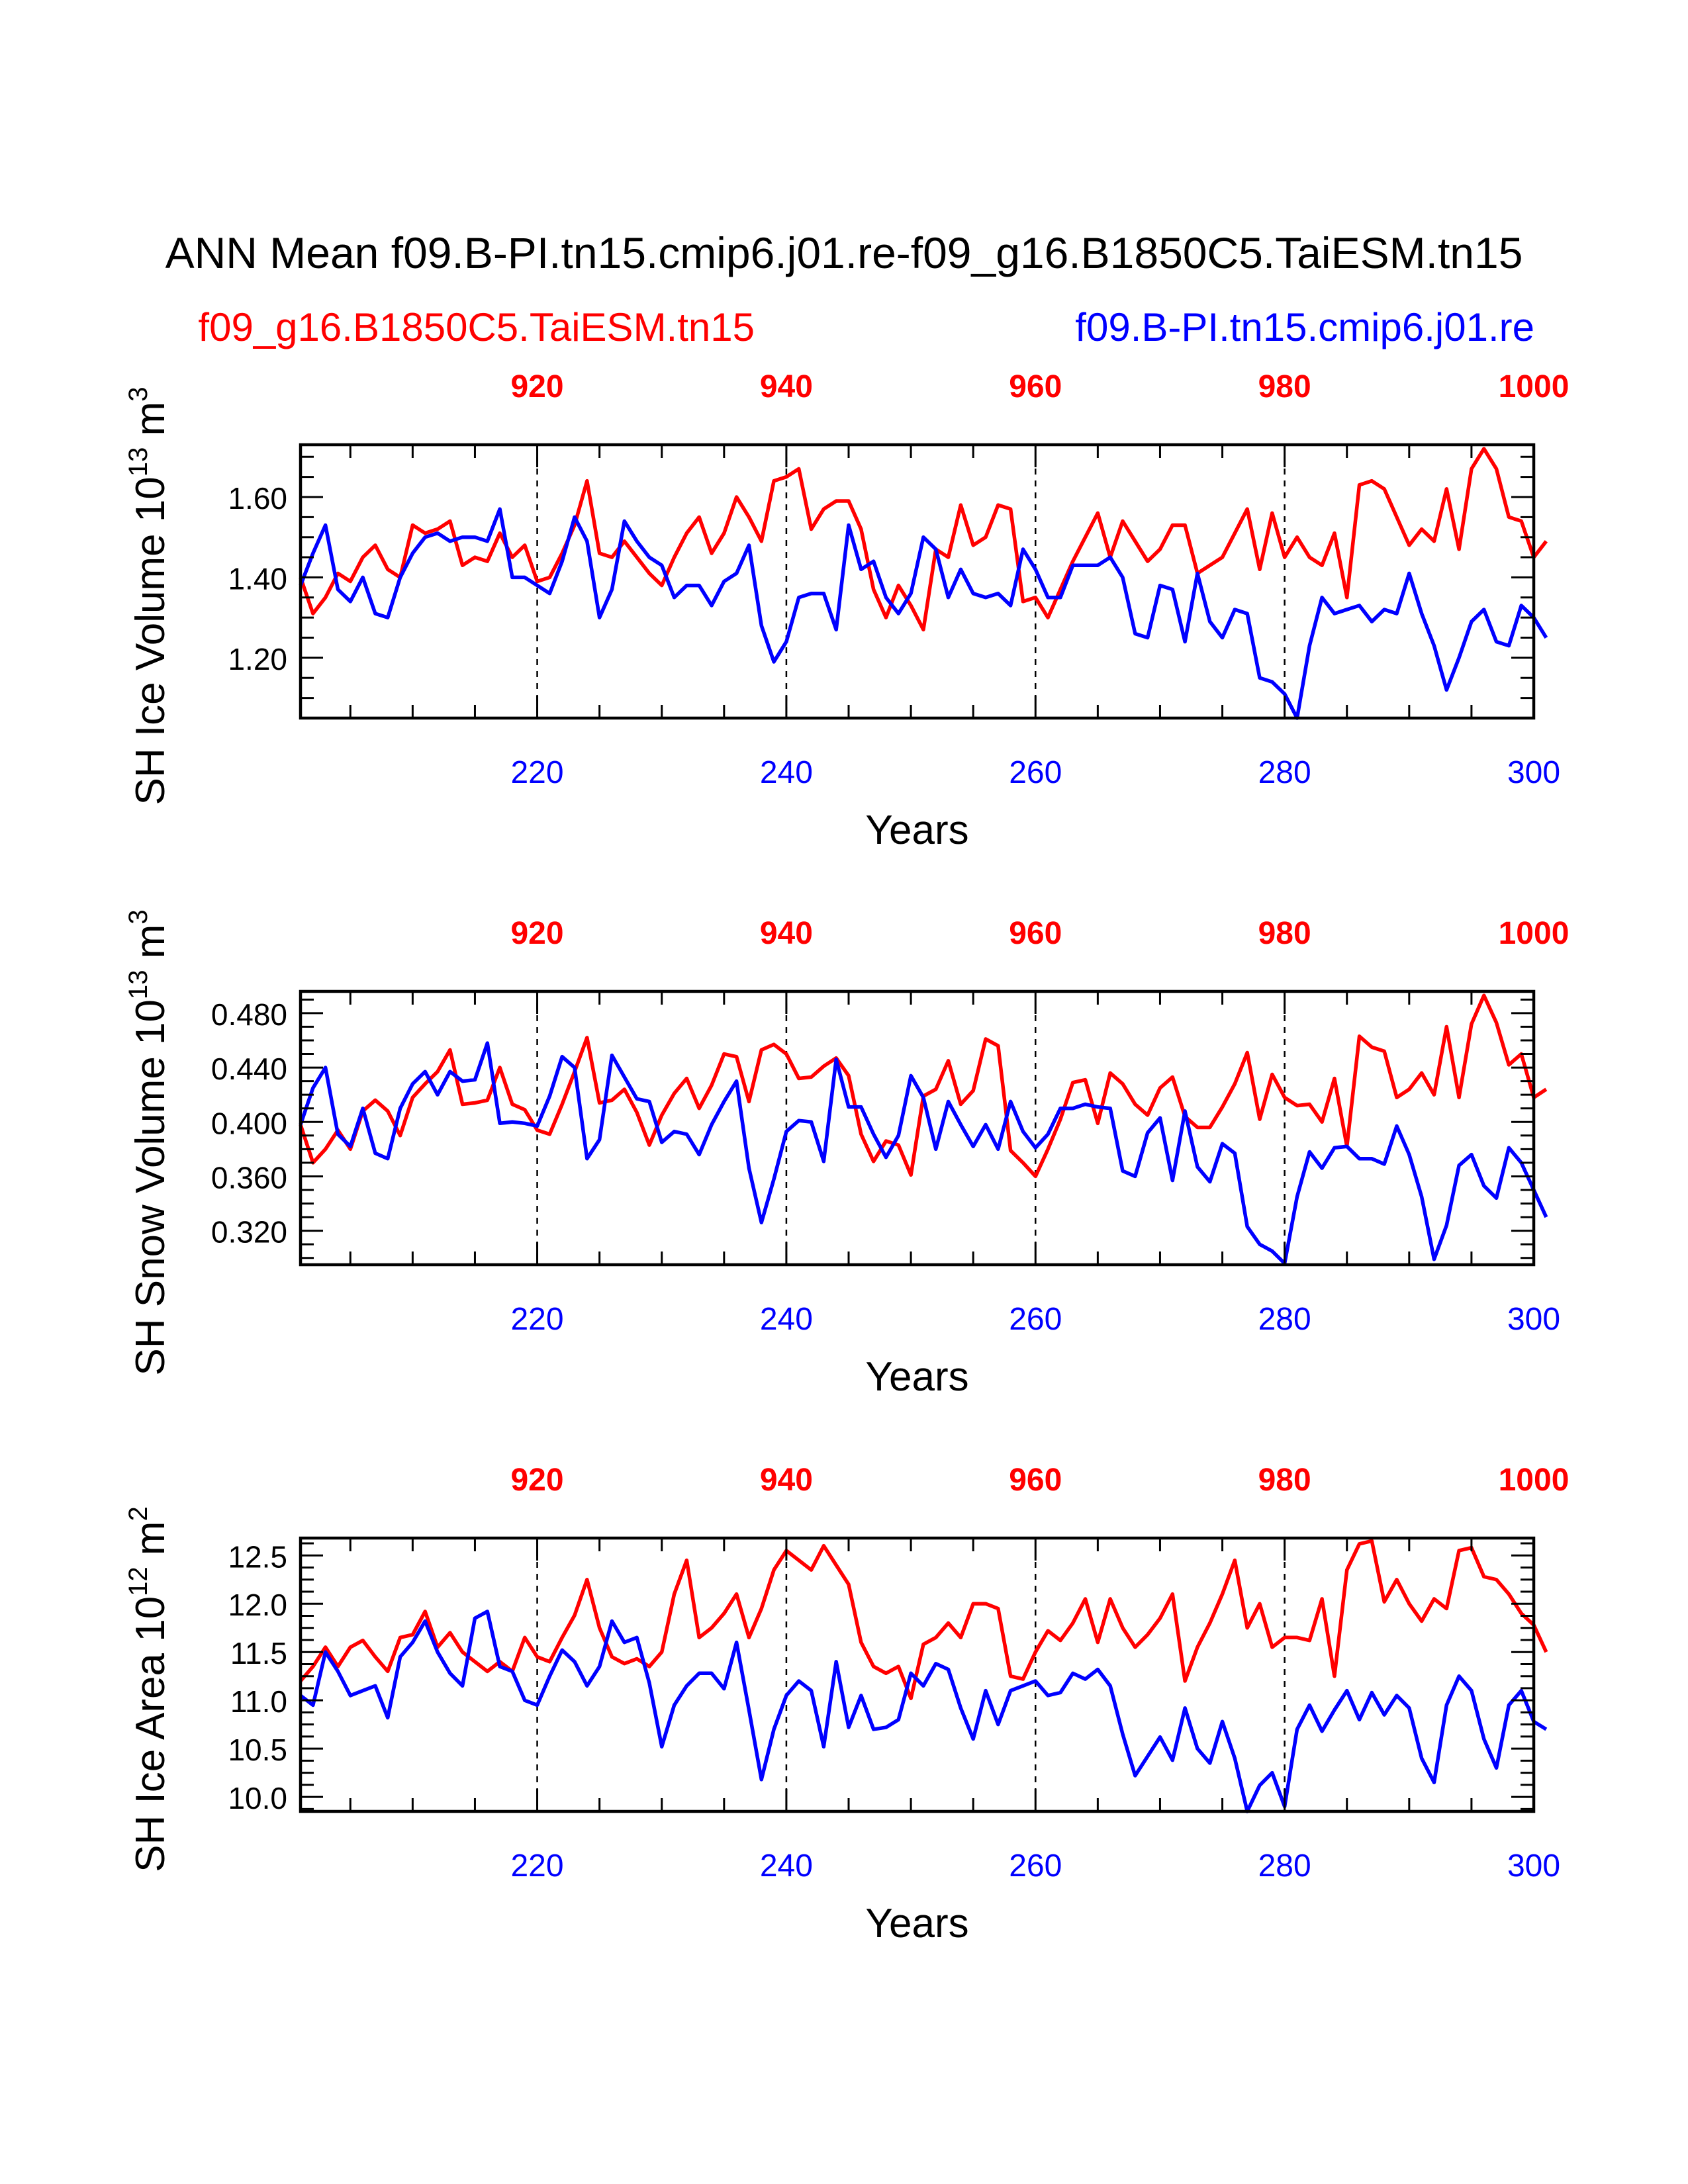  I want to click on y-tick-label: 11.0, so click(258, 1701).